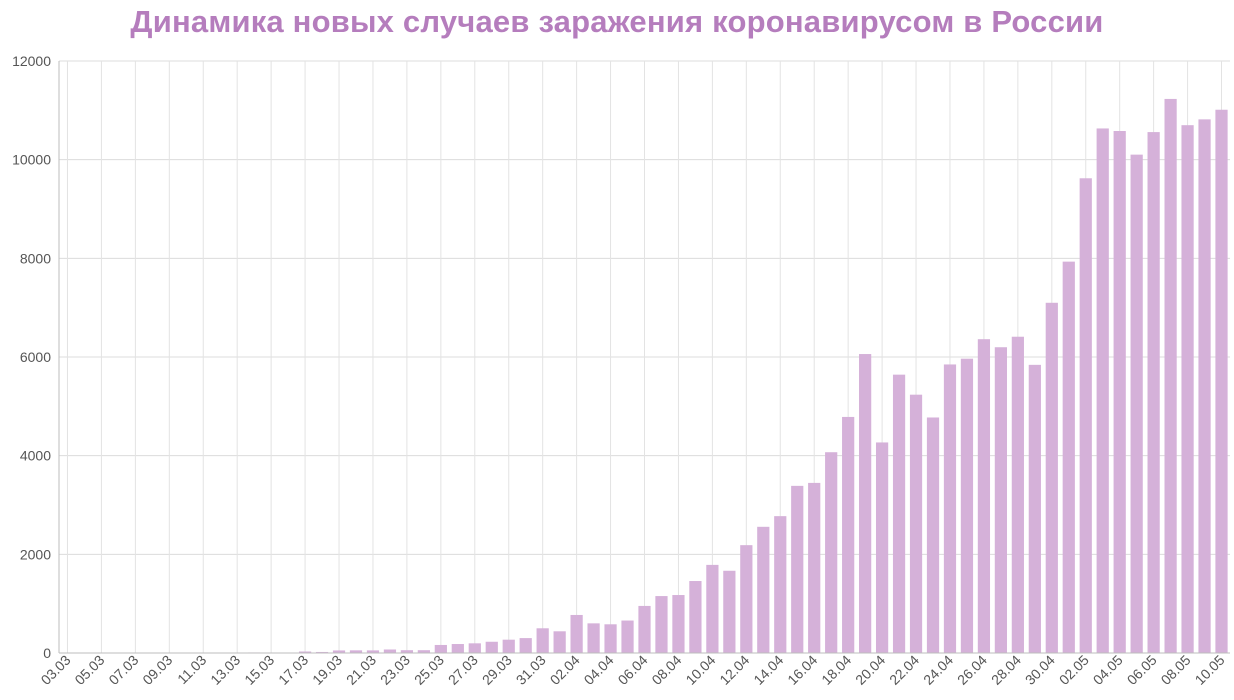  What do you see at coordinates (157, 670) in the screenshot?
I see `x-tick-label: 09.03` at bounding box center [157, 670].